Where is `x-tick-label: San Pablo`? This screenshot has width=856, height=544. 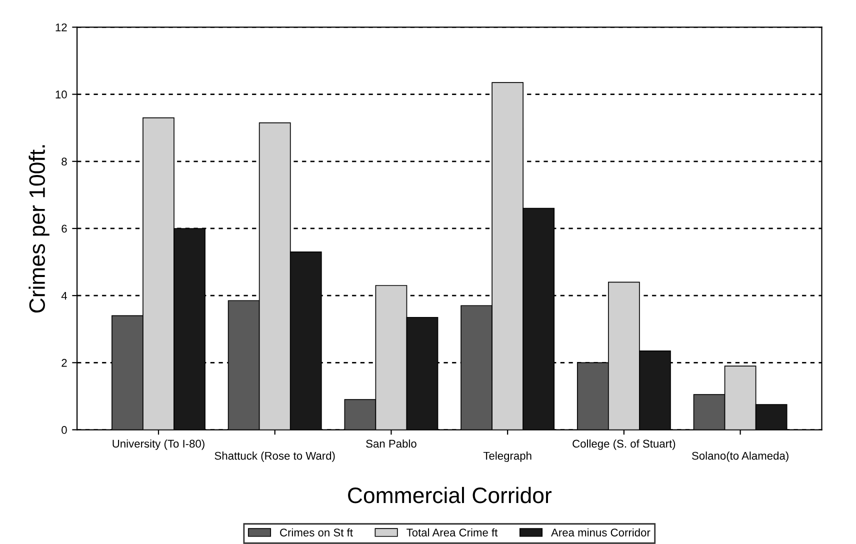 x-tick-label: San Pablo is located at coordinates (391, 443).